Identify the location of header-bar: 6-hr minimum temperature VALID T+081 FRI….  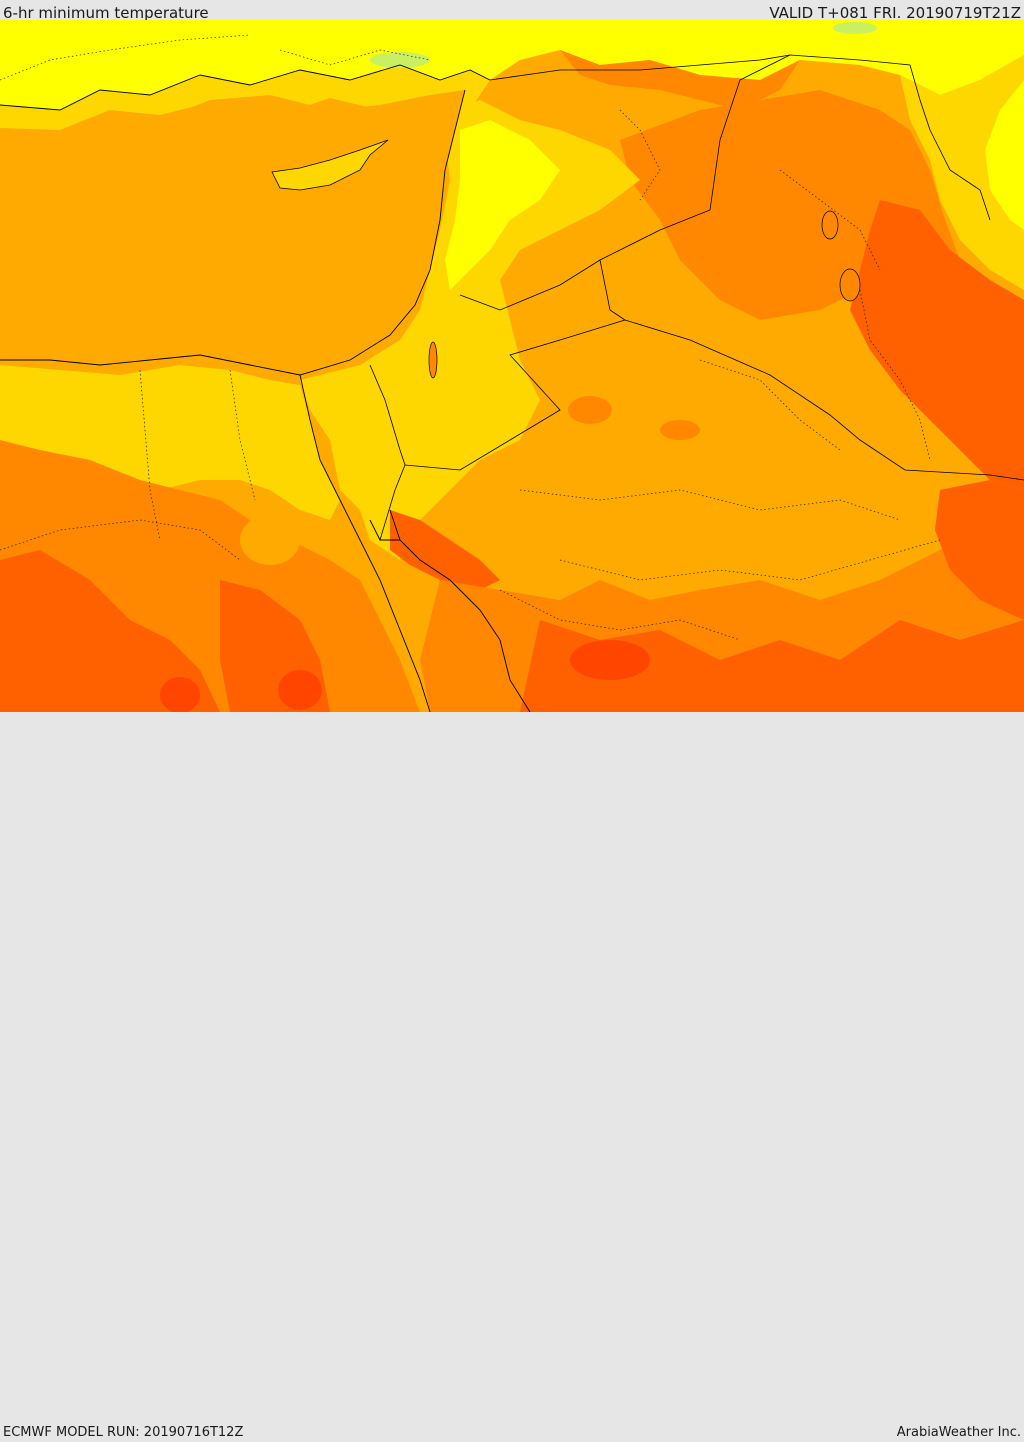
(512, 11).